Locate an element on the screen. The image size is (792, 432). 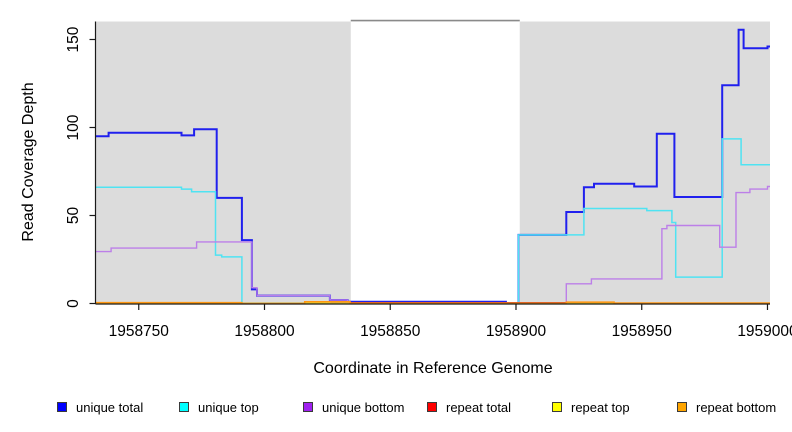
legend-label: unique top is located at coordinates (228, 407).